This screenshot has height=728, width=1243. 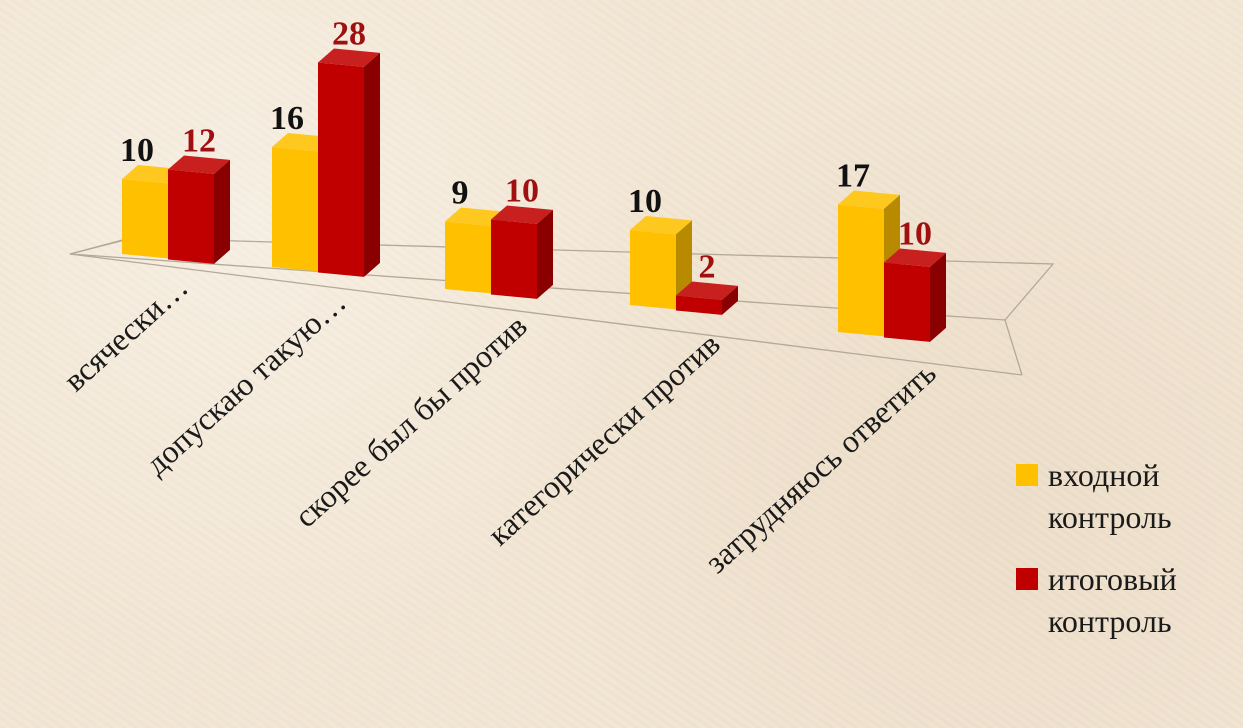 I want to click on legend-item: итоговый контроль, so click(x=1096, y=600).